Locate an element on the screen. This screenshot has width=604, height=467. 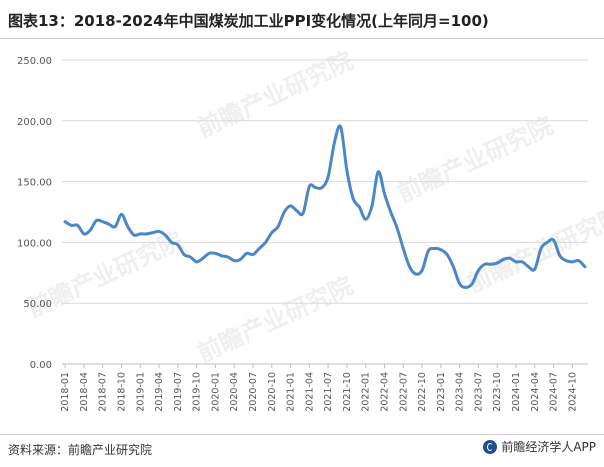
source-note: 资料来源：前瞻产业研究院 is located at coordinates (80, 450).